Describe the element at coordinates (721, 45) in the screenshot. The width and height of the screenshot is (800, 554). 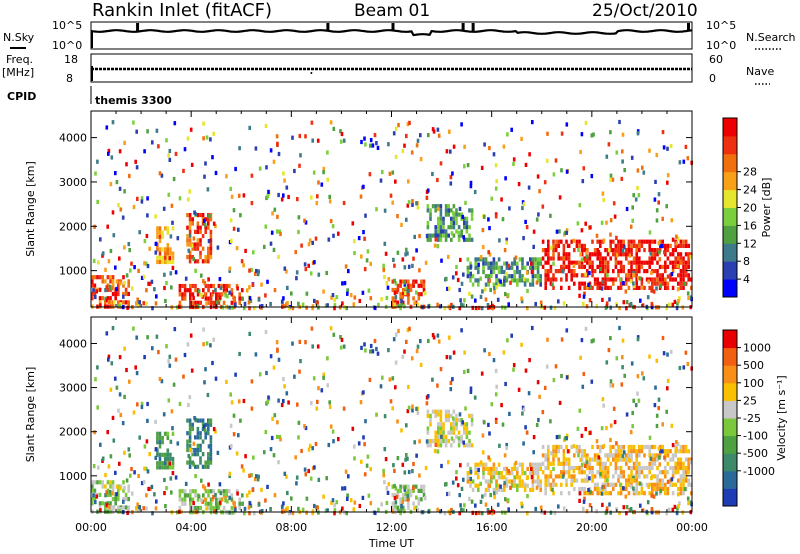
I see `nsearch-tick-low: 10^0` at that location.